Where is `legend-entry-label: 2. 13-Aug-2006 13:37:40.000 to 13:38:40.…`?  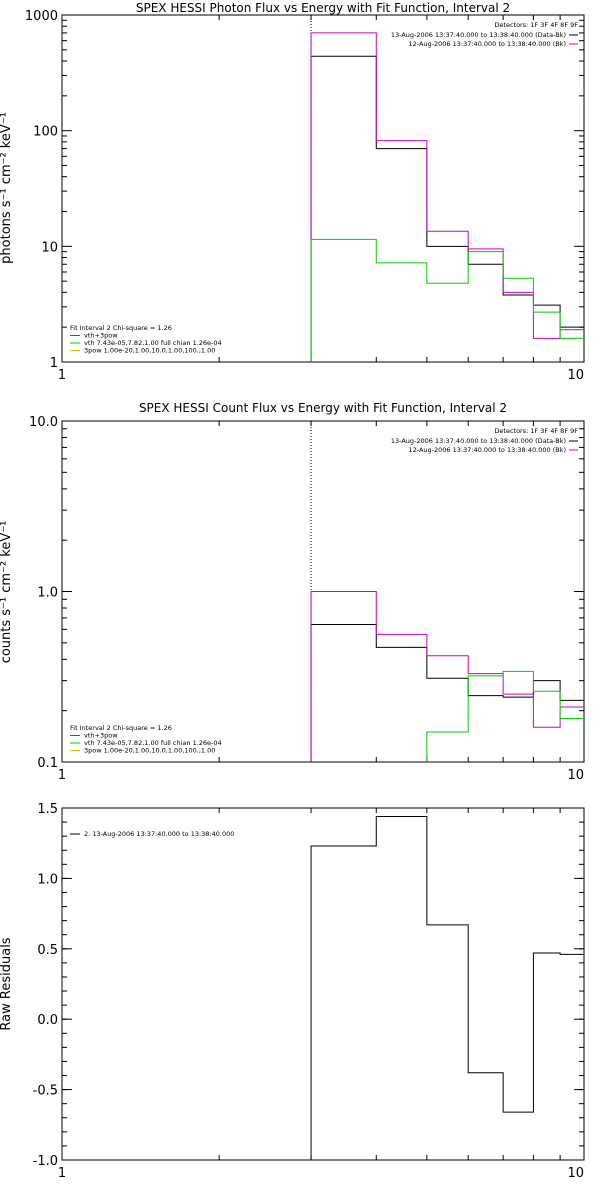
legend-entry-label: 2. 13-Aug-2006 13:37:40.000 to 13:38:40.… is located at coordinates (159, 834).